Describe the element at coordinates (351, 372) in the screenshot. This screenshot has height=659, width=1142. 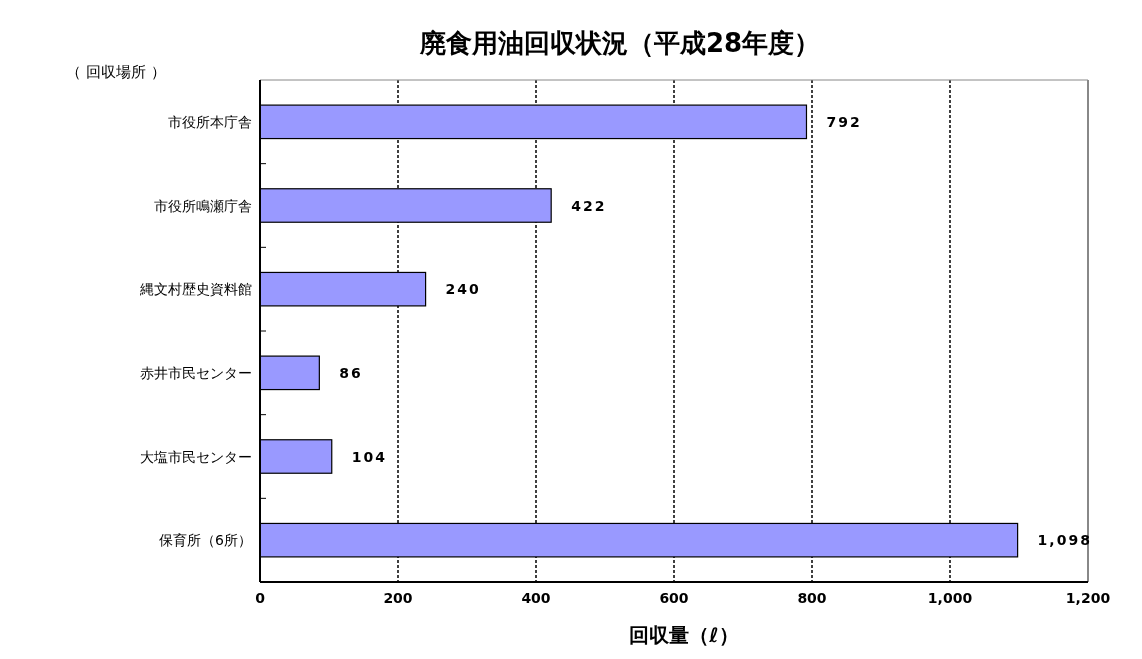
I see `data-label: 86` at that location.